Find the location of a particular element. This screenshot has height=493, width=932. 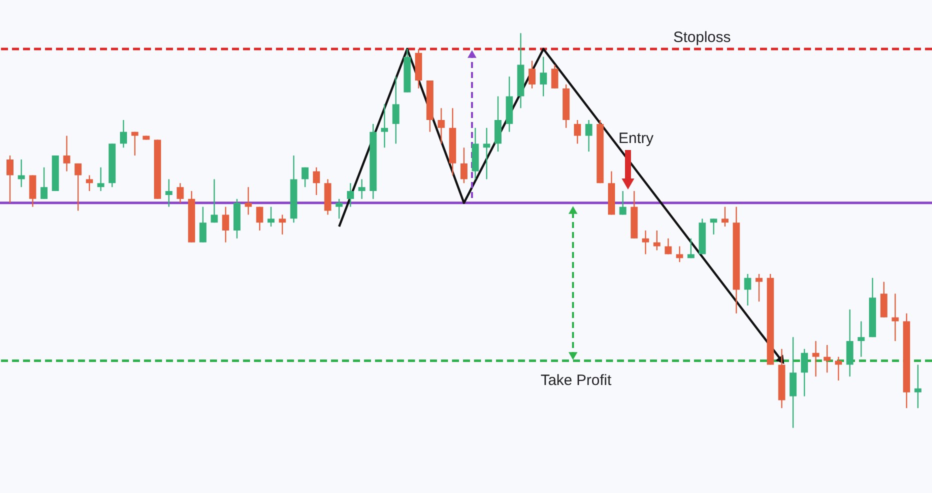

ref-line-label: Stoploss is located at coordinates (702, 37).